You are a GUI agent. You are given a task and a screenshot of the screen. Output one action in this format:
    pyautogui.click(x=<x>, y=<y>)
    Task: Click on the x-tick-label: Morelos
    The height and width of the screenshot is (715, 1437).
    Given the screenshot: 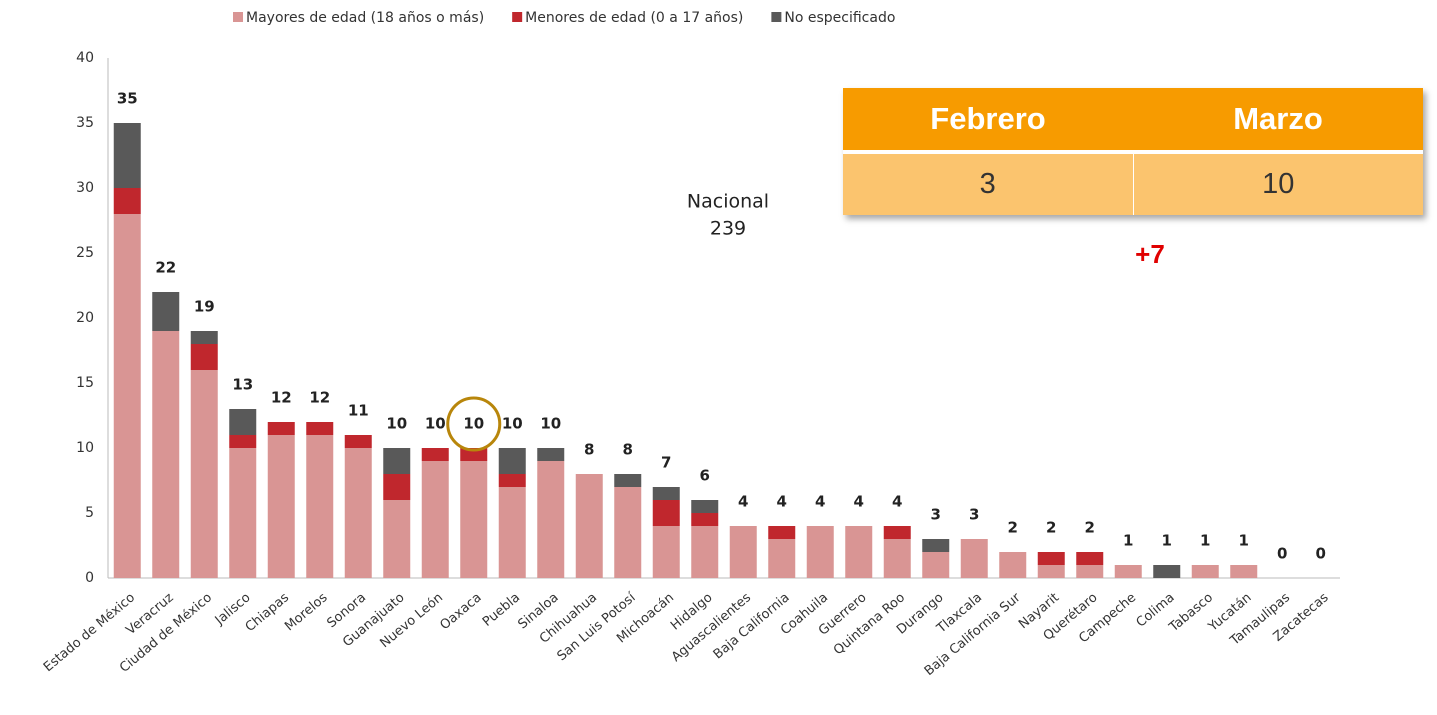 What is the action you would take?
    pyautogui.click(x=306, y=612)
    